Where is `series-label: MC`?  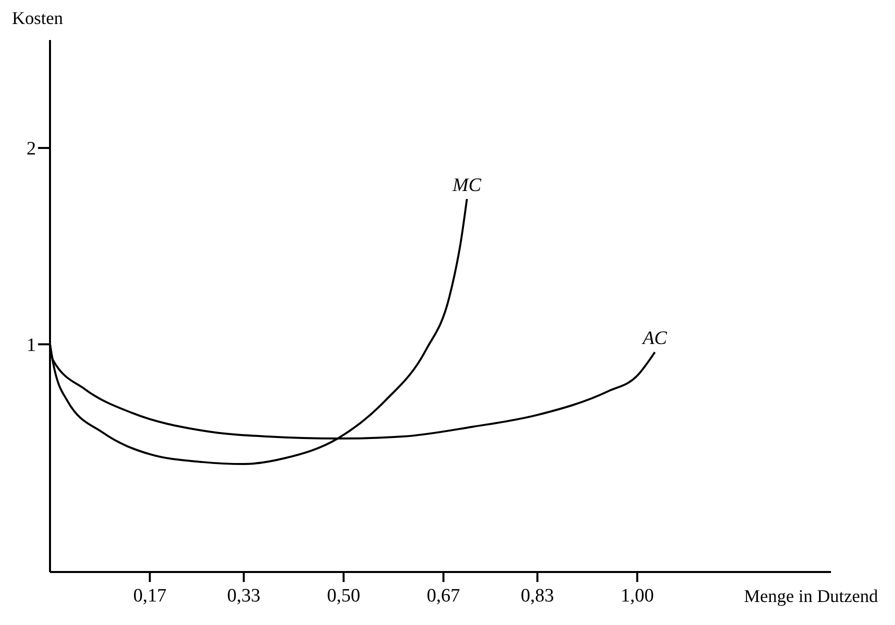 series-label: MC is located at coordinates (467, 185).